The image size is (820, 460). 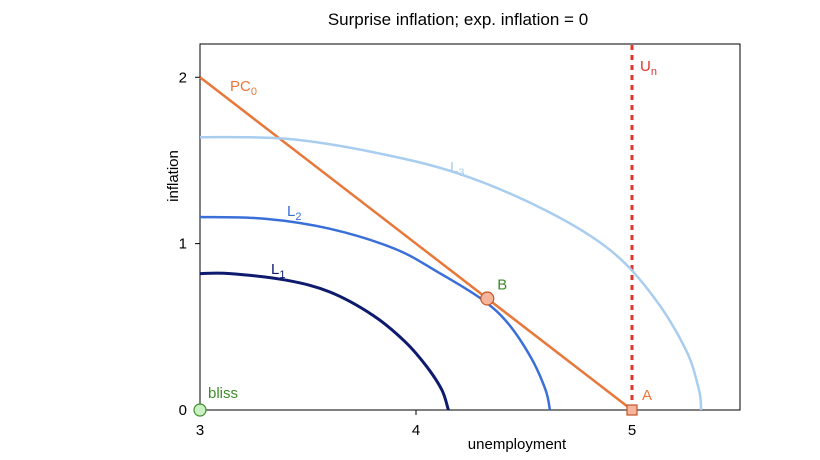 I want to click on series-label: L2, so click(x=294, y=213).